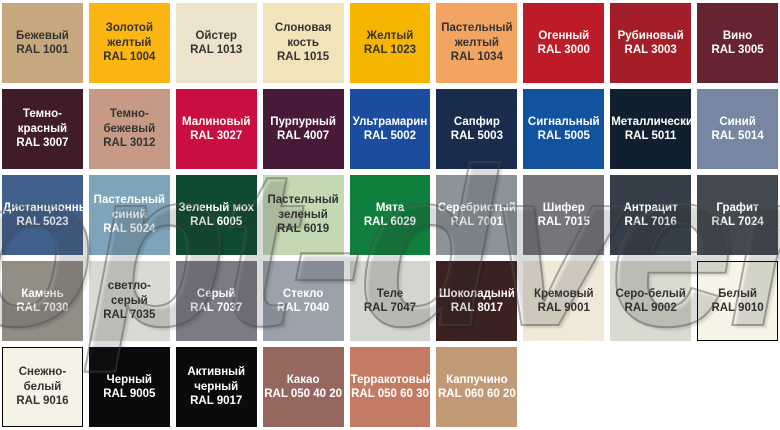 This screenshot has height=430, width=780. Describe the element at coordinates (42, 121) in the screenshot. I see `color-name: Темно-красный` at that location.